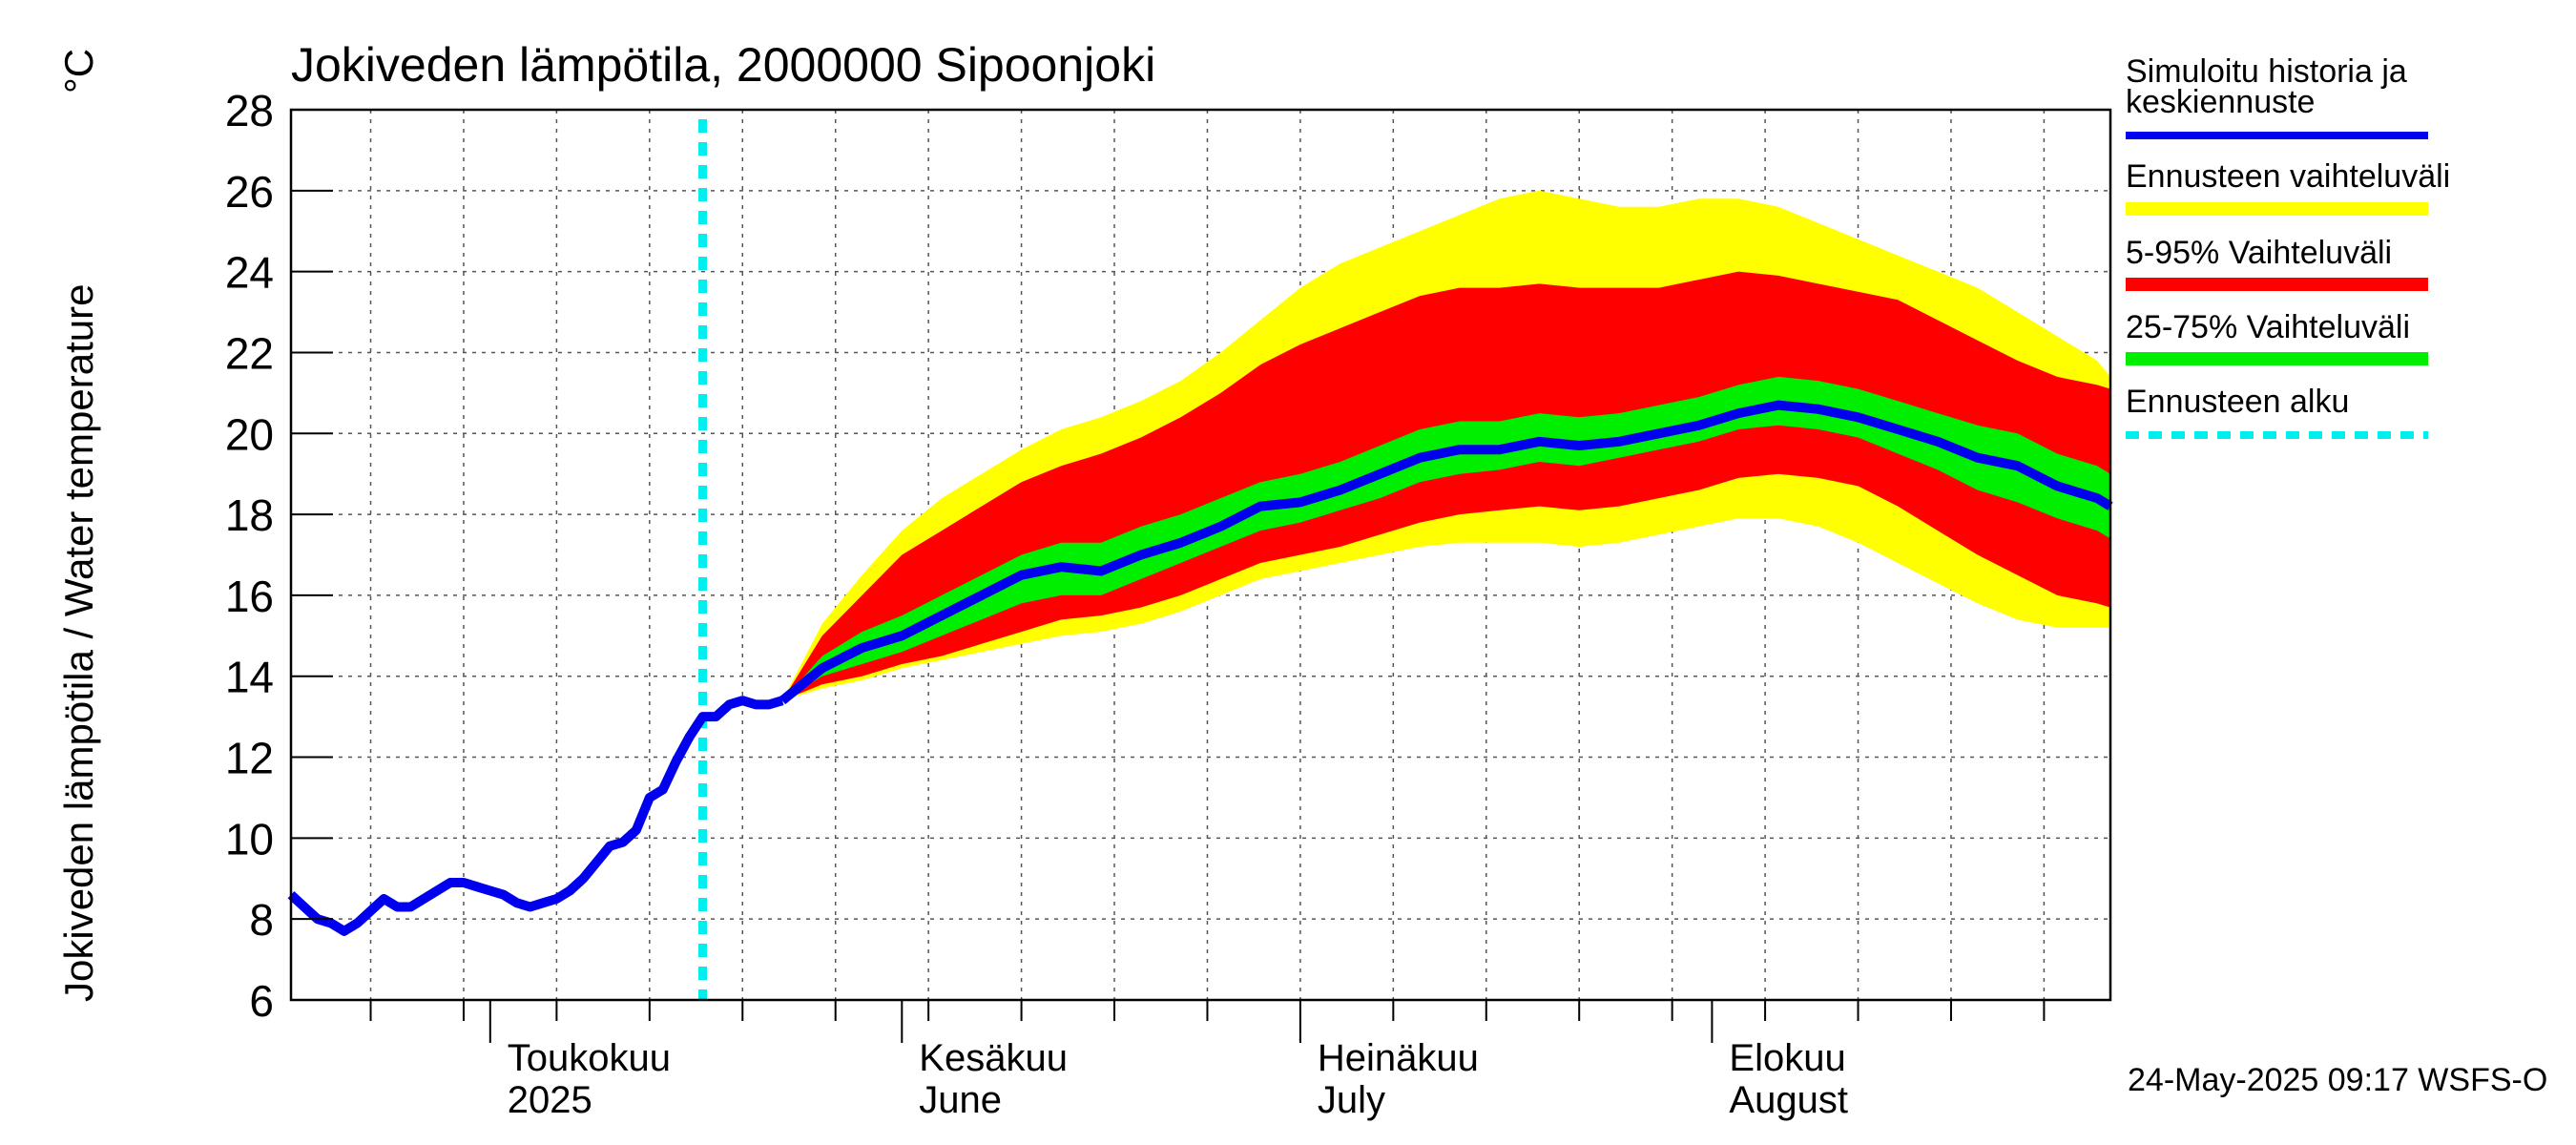 This screenshot has width=2576, height=1145. Describe the element at coordinates (249, 353) in the screenshot. I see `y-tick-label: 22` at that location.